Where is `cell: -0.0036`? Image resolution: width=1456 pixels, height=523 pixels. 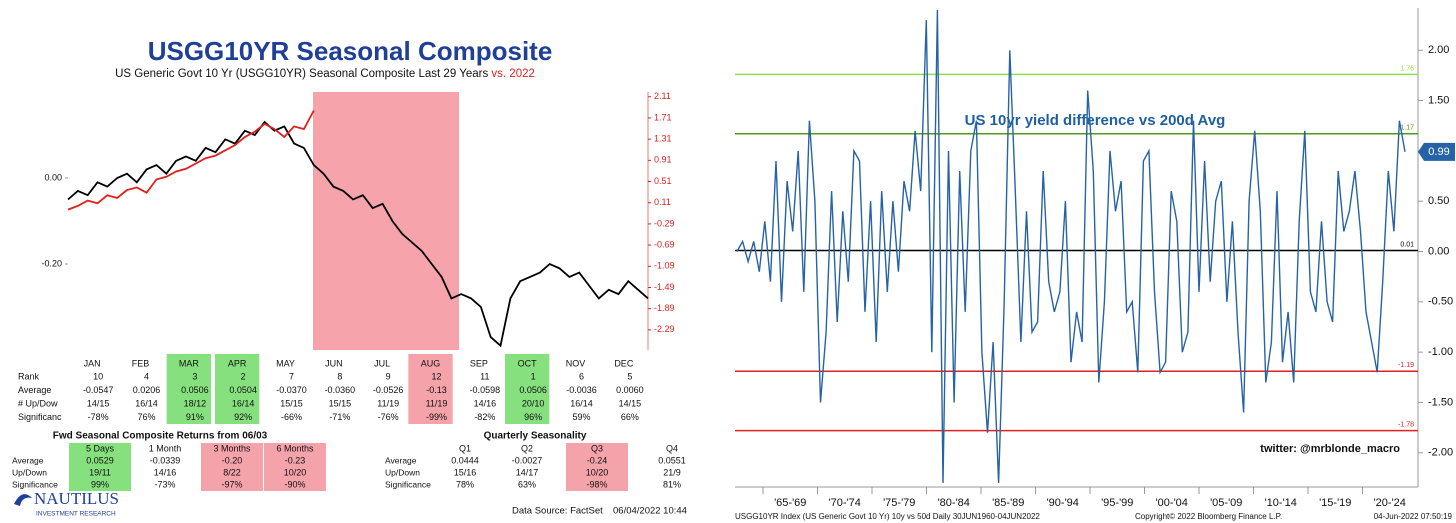 cell: -0.0036 is located at coordinates (581, 390).